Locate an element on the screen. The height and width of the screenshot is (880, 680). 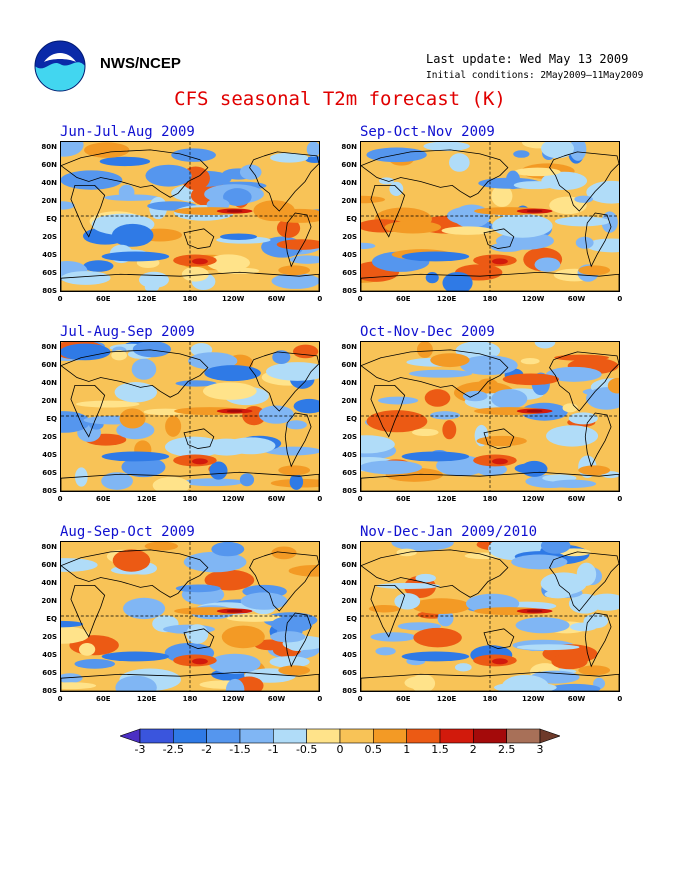
colorbar-tick-label: 0 is located at coordinates (340, 749).